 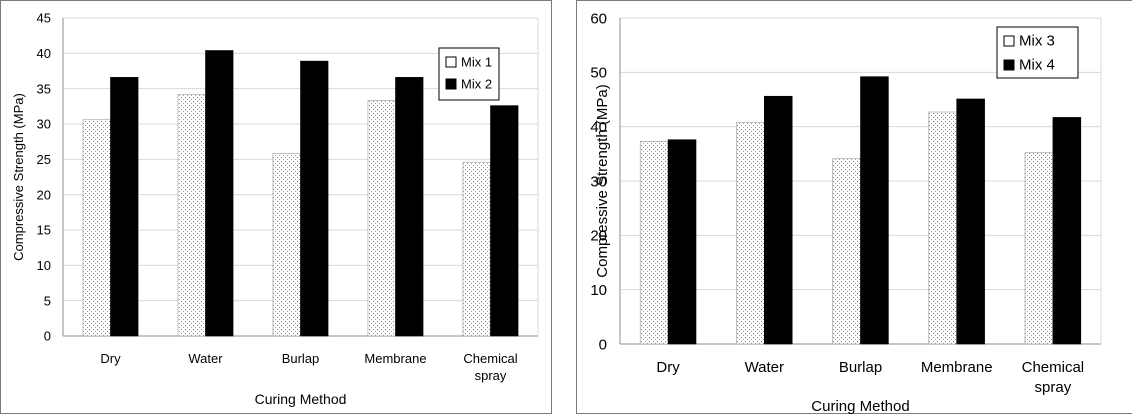 What do you see at coordinates (44, 88) in the screenshot?
I see `y-tick-label: 35` at bounding box center [44, 88].